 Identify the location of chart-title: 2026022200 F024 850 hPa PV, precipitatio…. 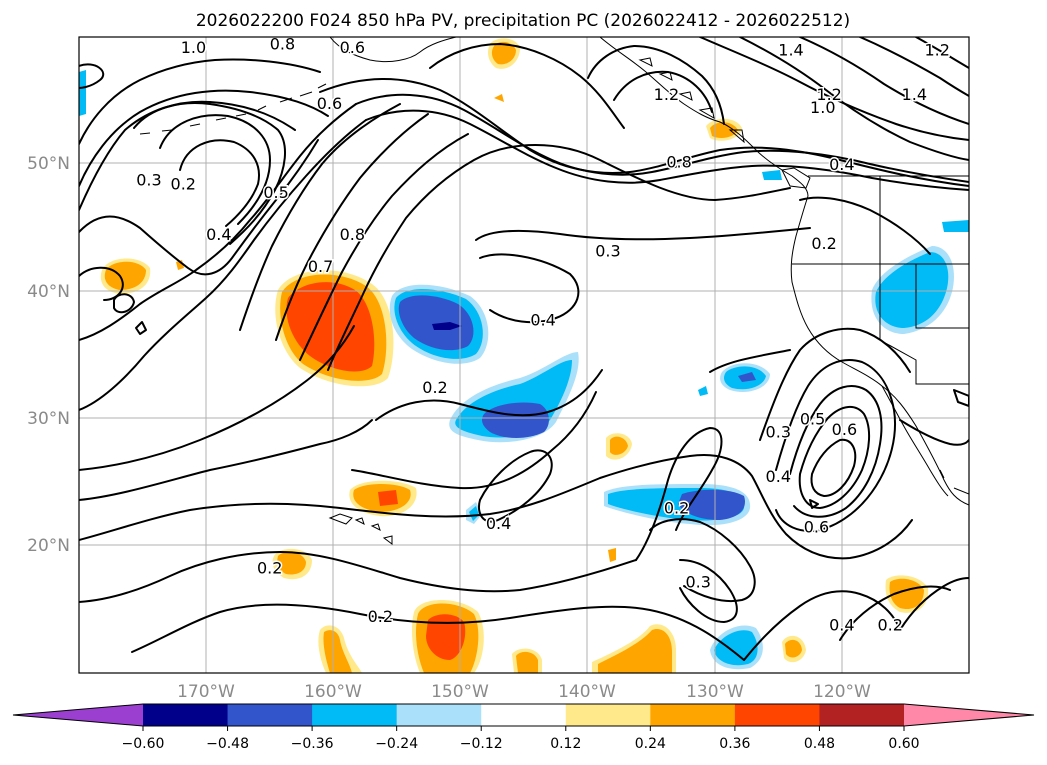
(523, 21).